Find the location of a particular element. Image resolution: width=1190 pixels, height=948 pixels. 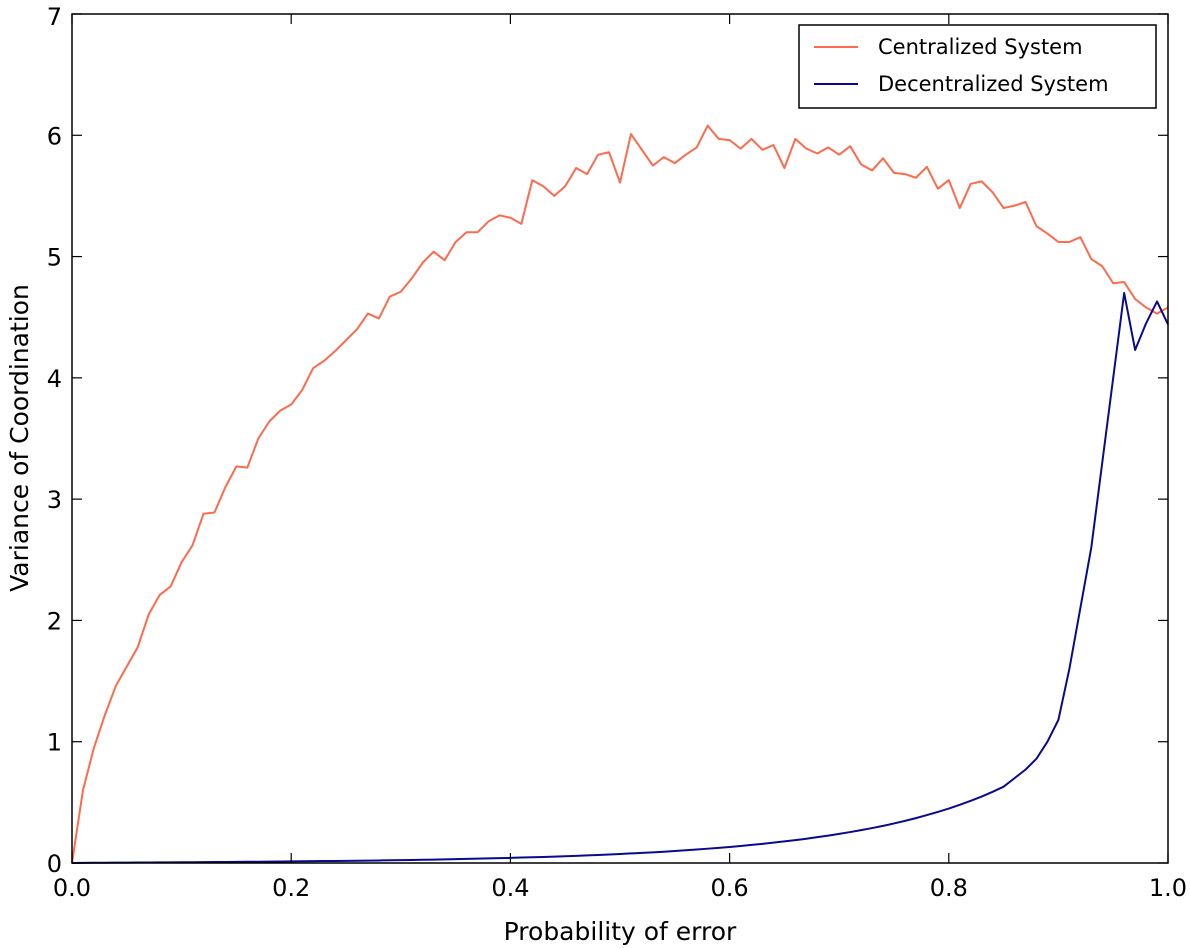

legend: Centralized System Decentralized System is located at coordinates (977, 66).